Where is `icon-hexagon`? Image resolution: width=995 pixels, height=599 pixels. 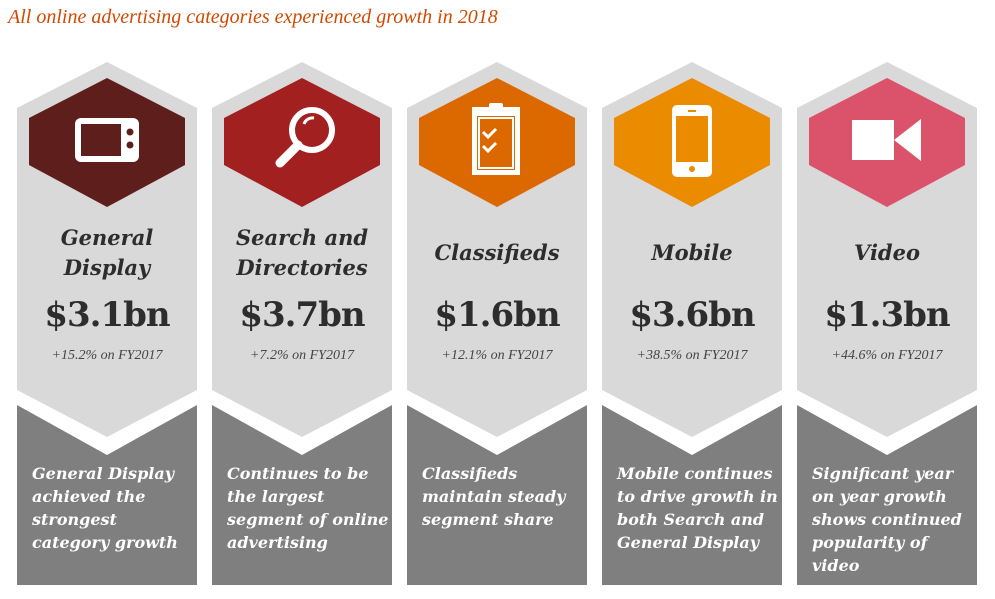
icon-hexagon is located at coordinates (302, 142).